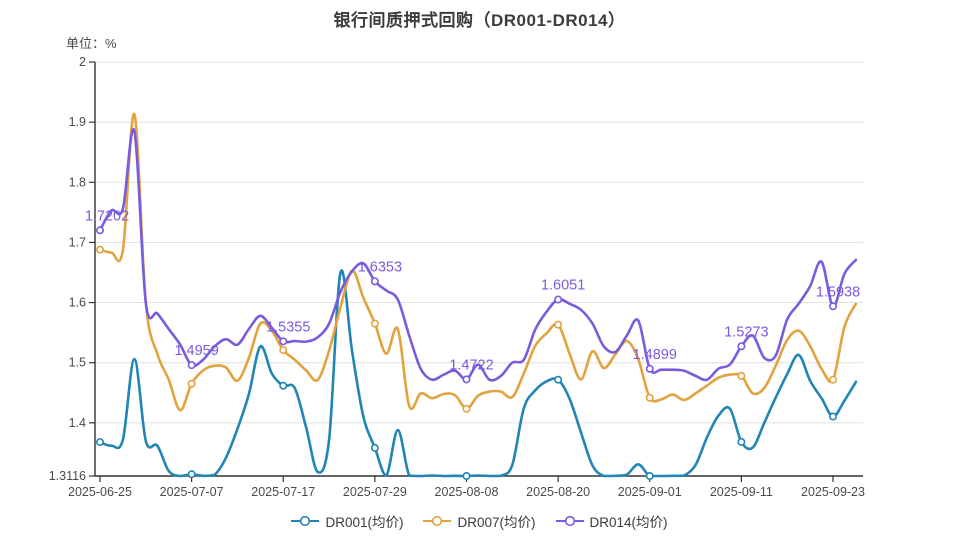 Image resolution: width=959 pixels, height=539 pixels. Describe the element at coordinates (91, 43) in the screenshot. I see `unit-label: 单位：%` at that location.